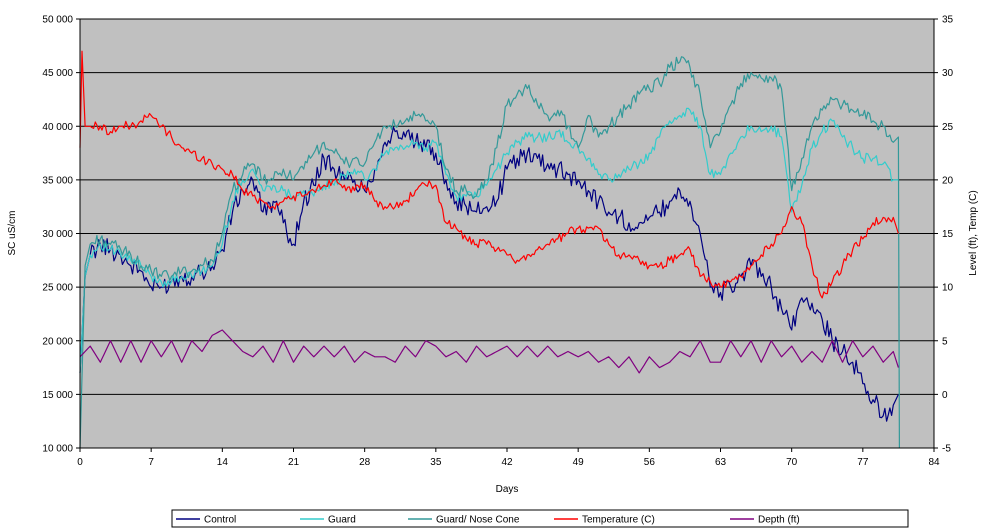  Describe the element at coordinates (489, 351) in the screenshot. I see `series-line-depth-ft` at that location.